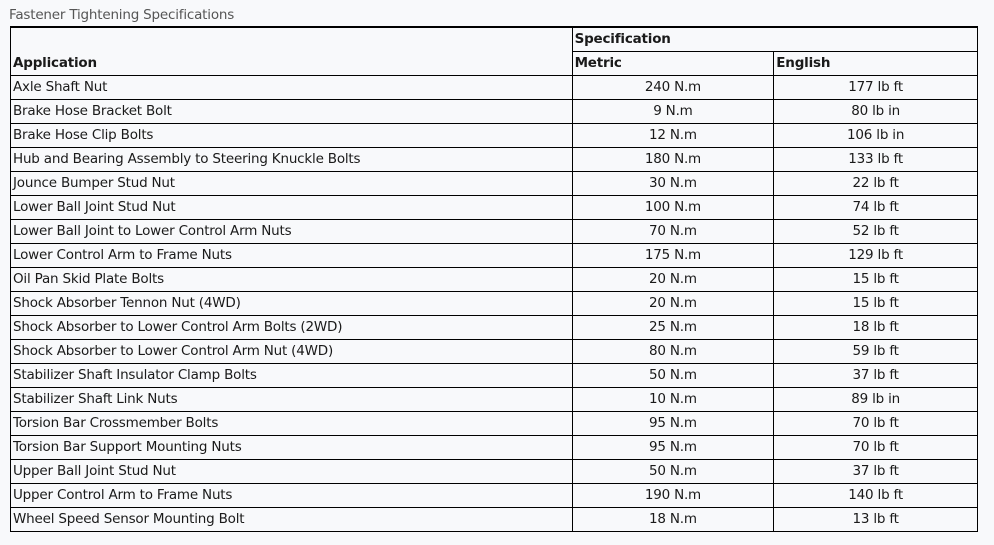  I want to click on cell-english: 177 lb ft, so click(875, 87).